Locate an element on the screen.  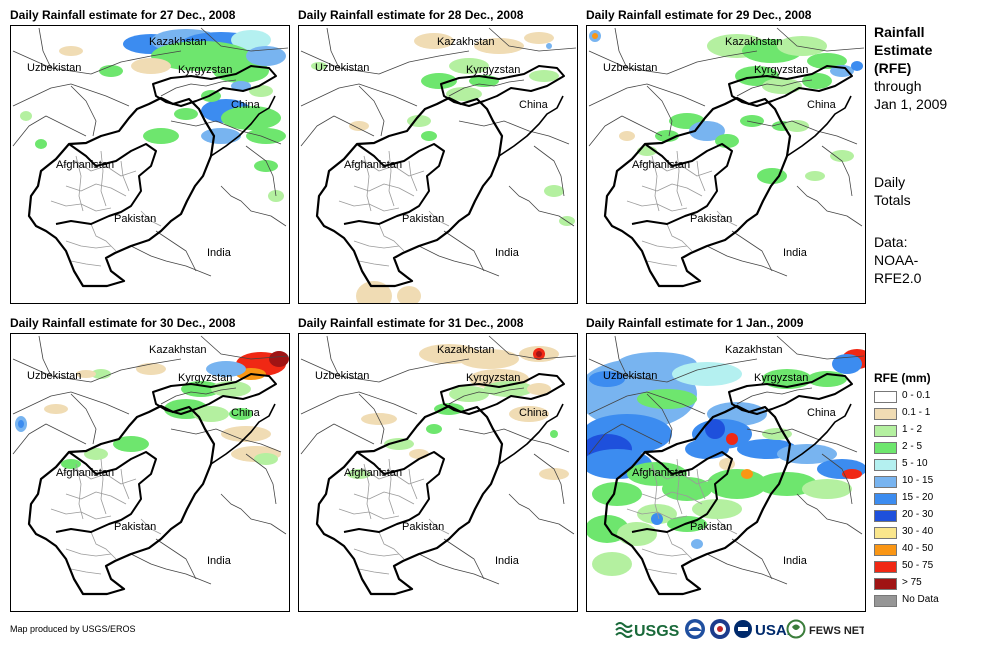
legend-label: 20 - 30 is located at coordinates (918, 514).